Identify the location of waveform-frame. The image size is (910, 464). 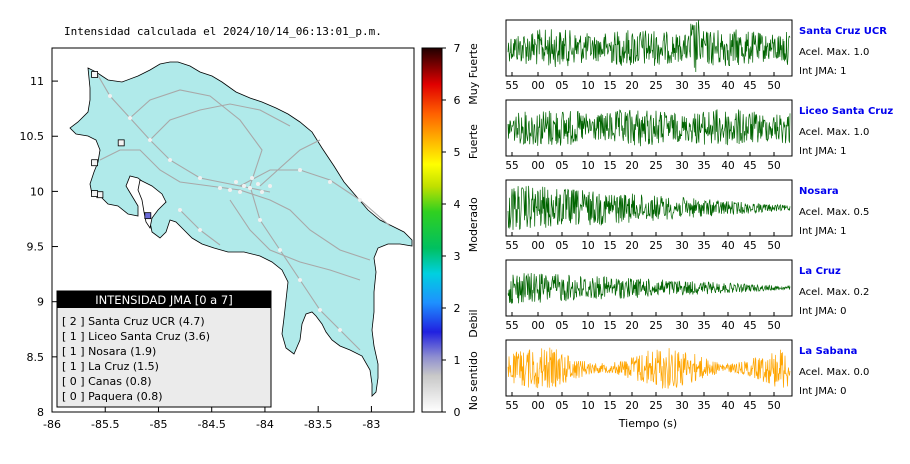
(649, 128).